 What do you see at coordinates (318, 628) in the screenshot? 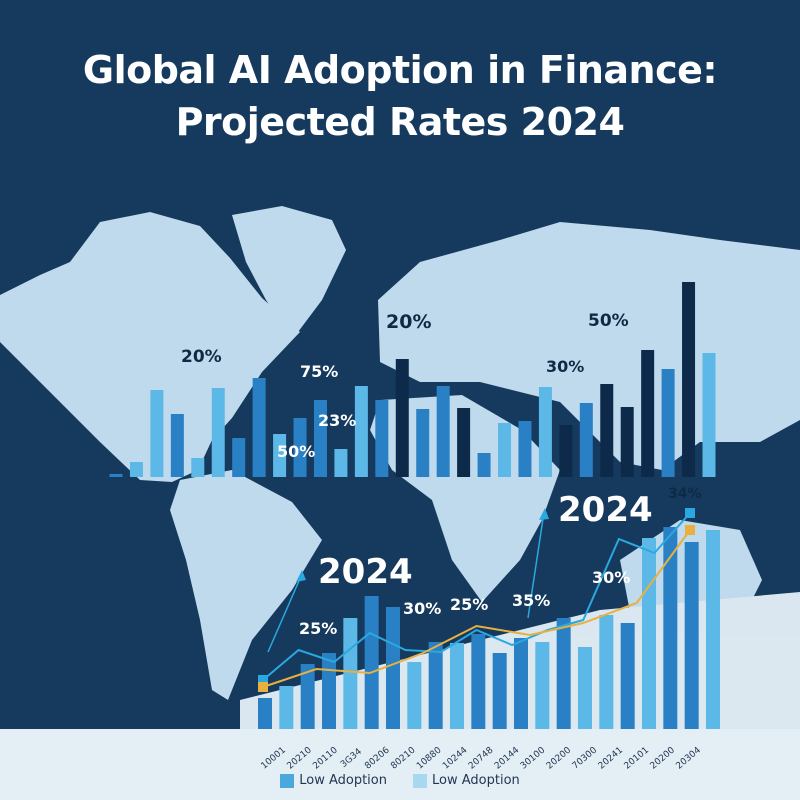
I see `annotation-bottom-1: 25%` at bounding box center [318, 628].